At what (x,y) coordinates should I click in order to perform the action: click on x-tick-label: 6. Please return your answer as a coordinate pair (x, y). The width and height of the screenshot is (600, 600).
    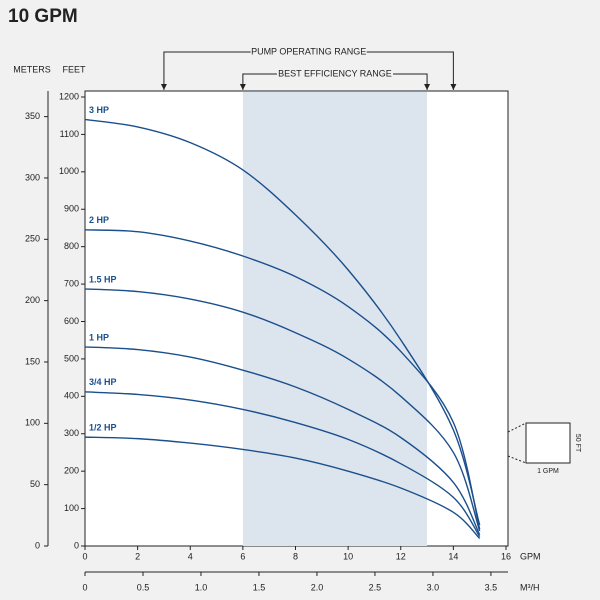
    Looking at the image, I should click on (242, 556).